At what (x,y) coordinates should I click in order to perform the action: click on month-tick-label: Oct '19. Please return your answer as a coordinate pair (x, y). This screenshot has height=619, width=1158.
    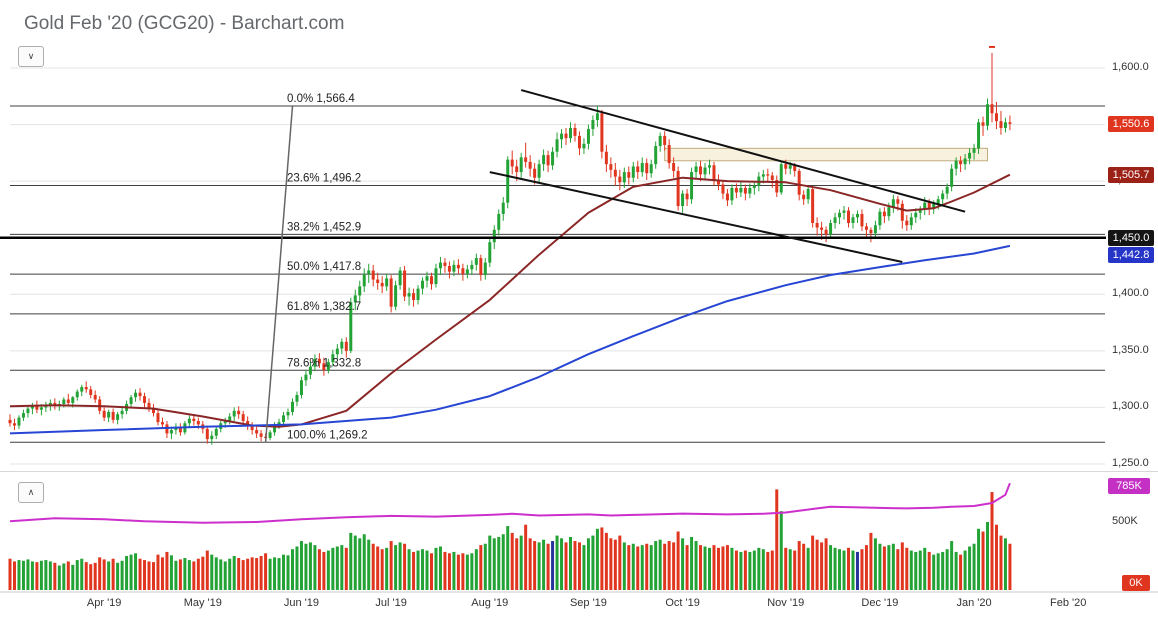
    Looking at the image, I should click on (682, 603).